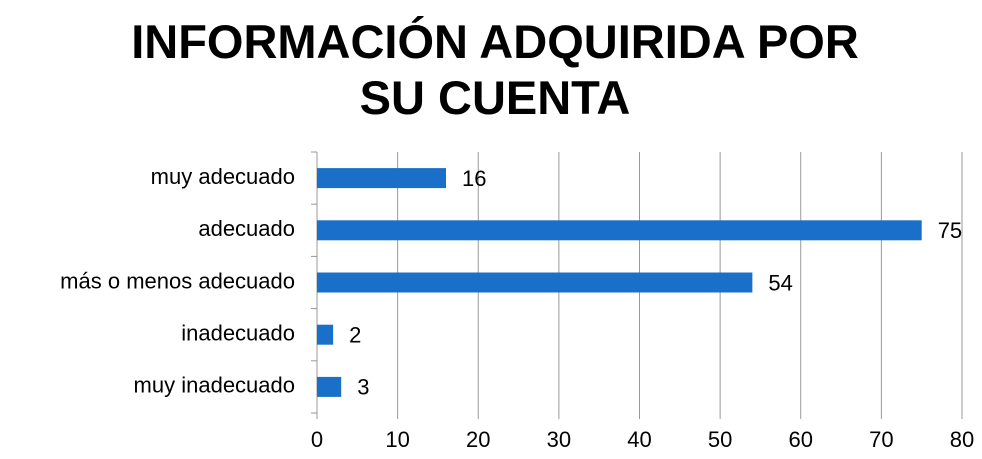 The image size is (982, 459). What do you see at coordinates (363, 387) in the screenshot?
I see `value-label: 3` at bounding box center [363, 387].